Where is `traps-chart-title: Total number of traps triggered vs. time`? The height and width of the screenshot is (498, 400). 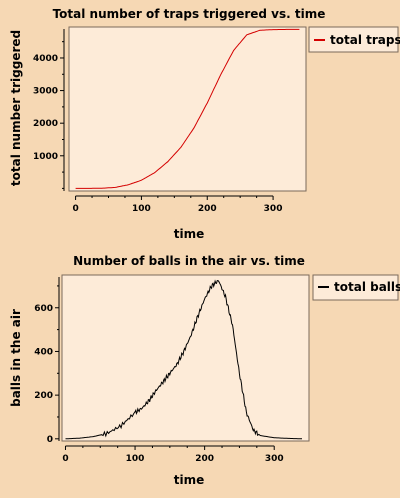
traps-chart-title: Total number of traps triggered vs. time is located at coordinates (189, 14).